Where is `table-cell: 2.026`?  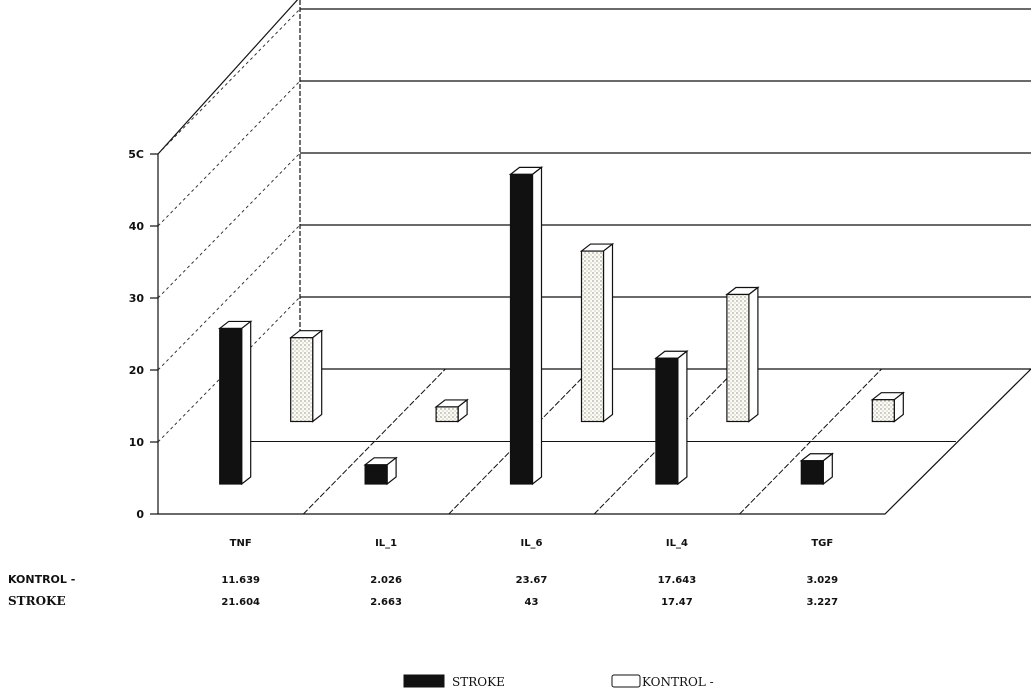 table-cell: 2.026 is located at coordinates (386, 580).